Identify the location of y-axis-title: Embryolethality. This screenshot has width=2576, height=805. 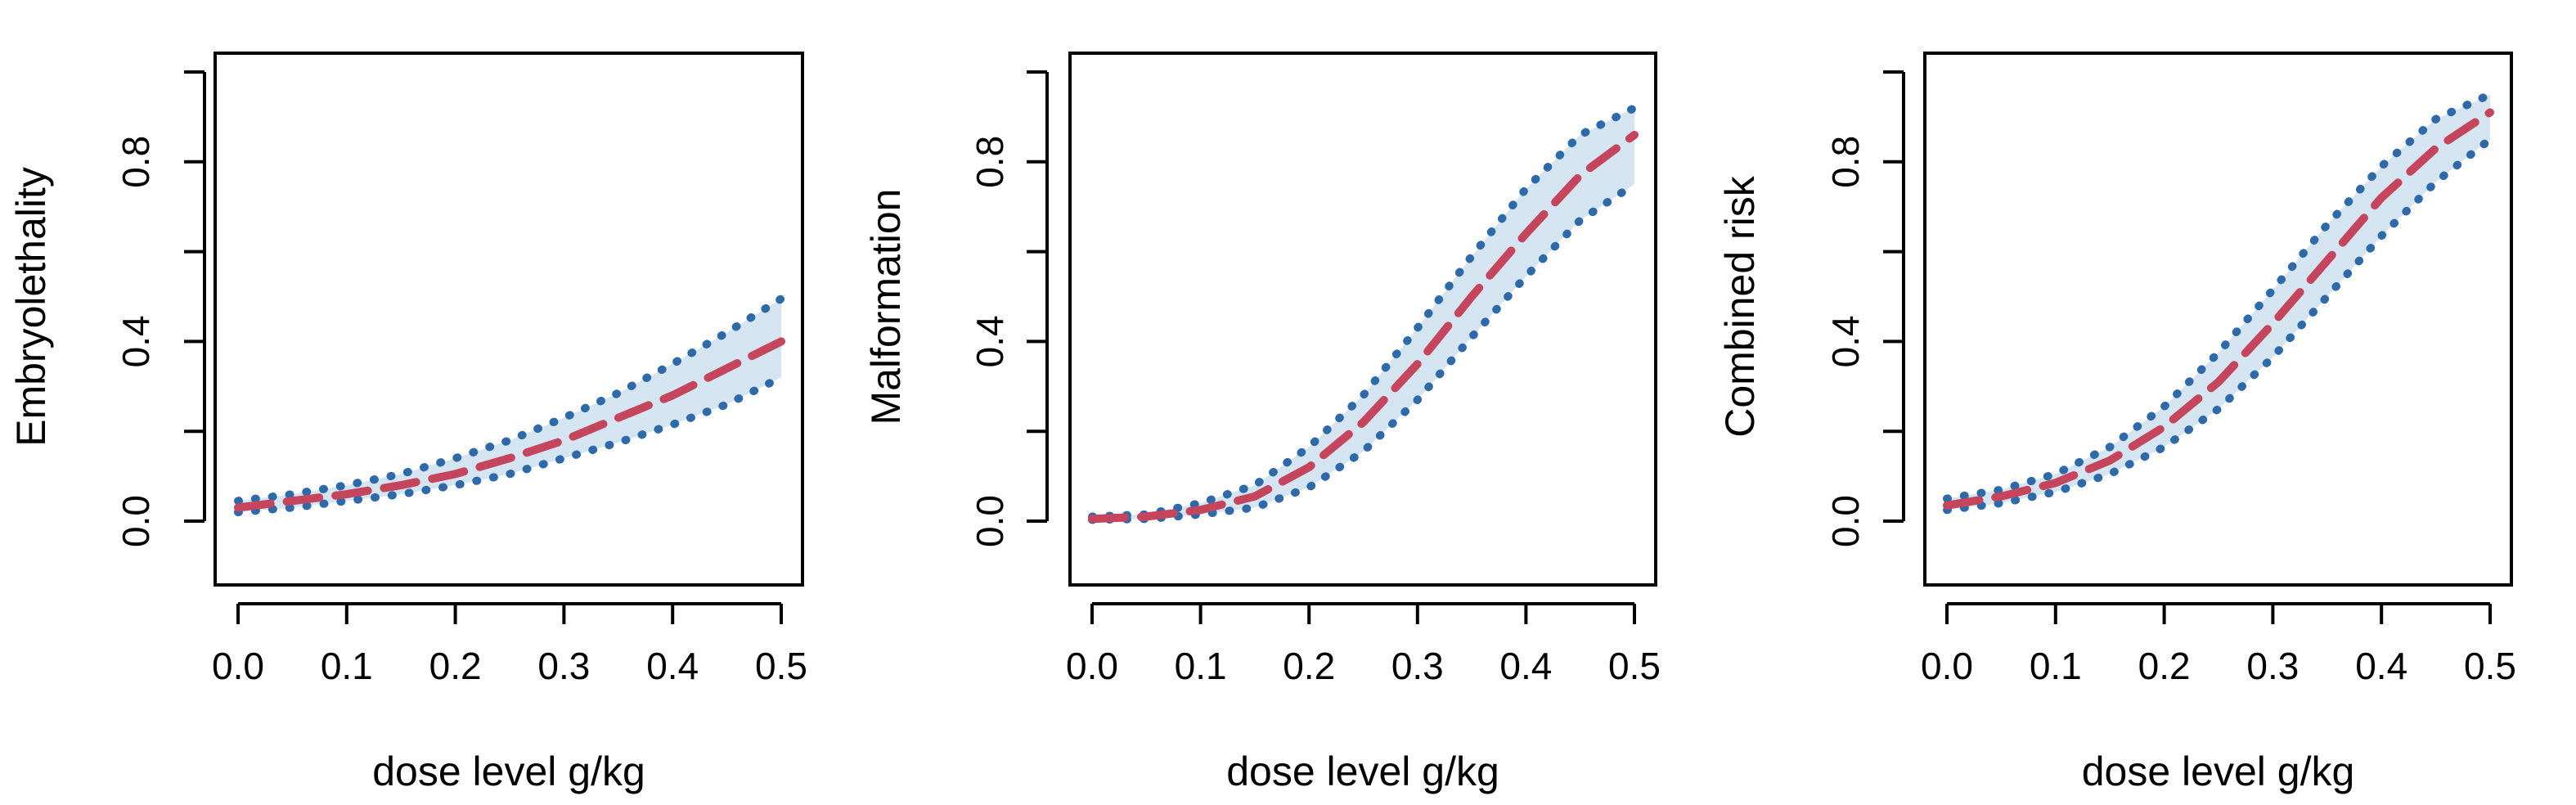
(31, 307).